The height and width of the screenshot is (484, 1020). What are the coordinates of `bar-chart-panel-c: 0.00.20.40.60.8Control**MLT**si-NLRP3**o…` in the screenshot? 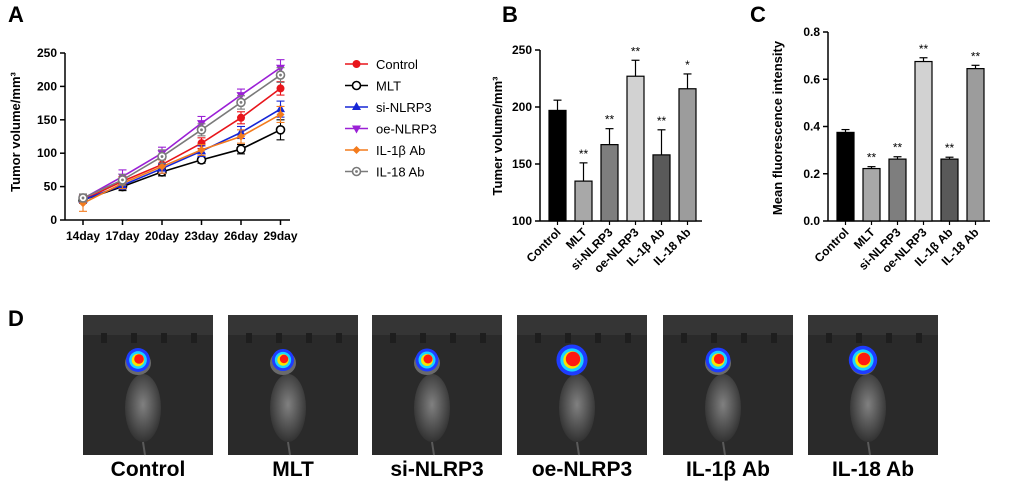 It's located at (896, 150).